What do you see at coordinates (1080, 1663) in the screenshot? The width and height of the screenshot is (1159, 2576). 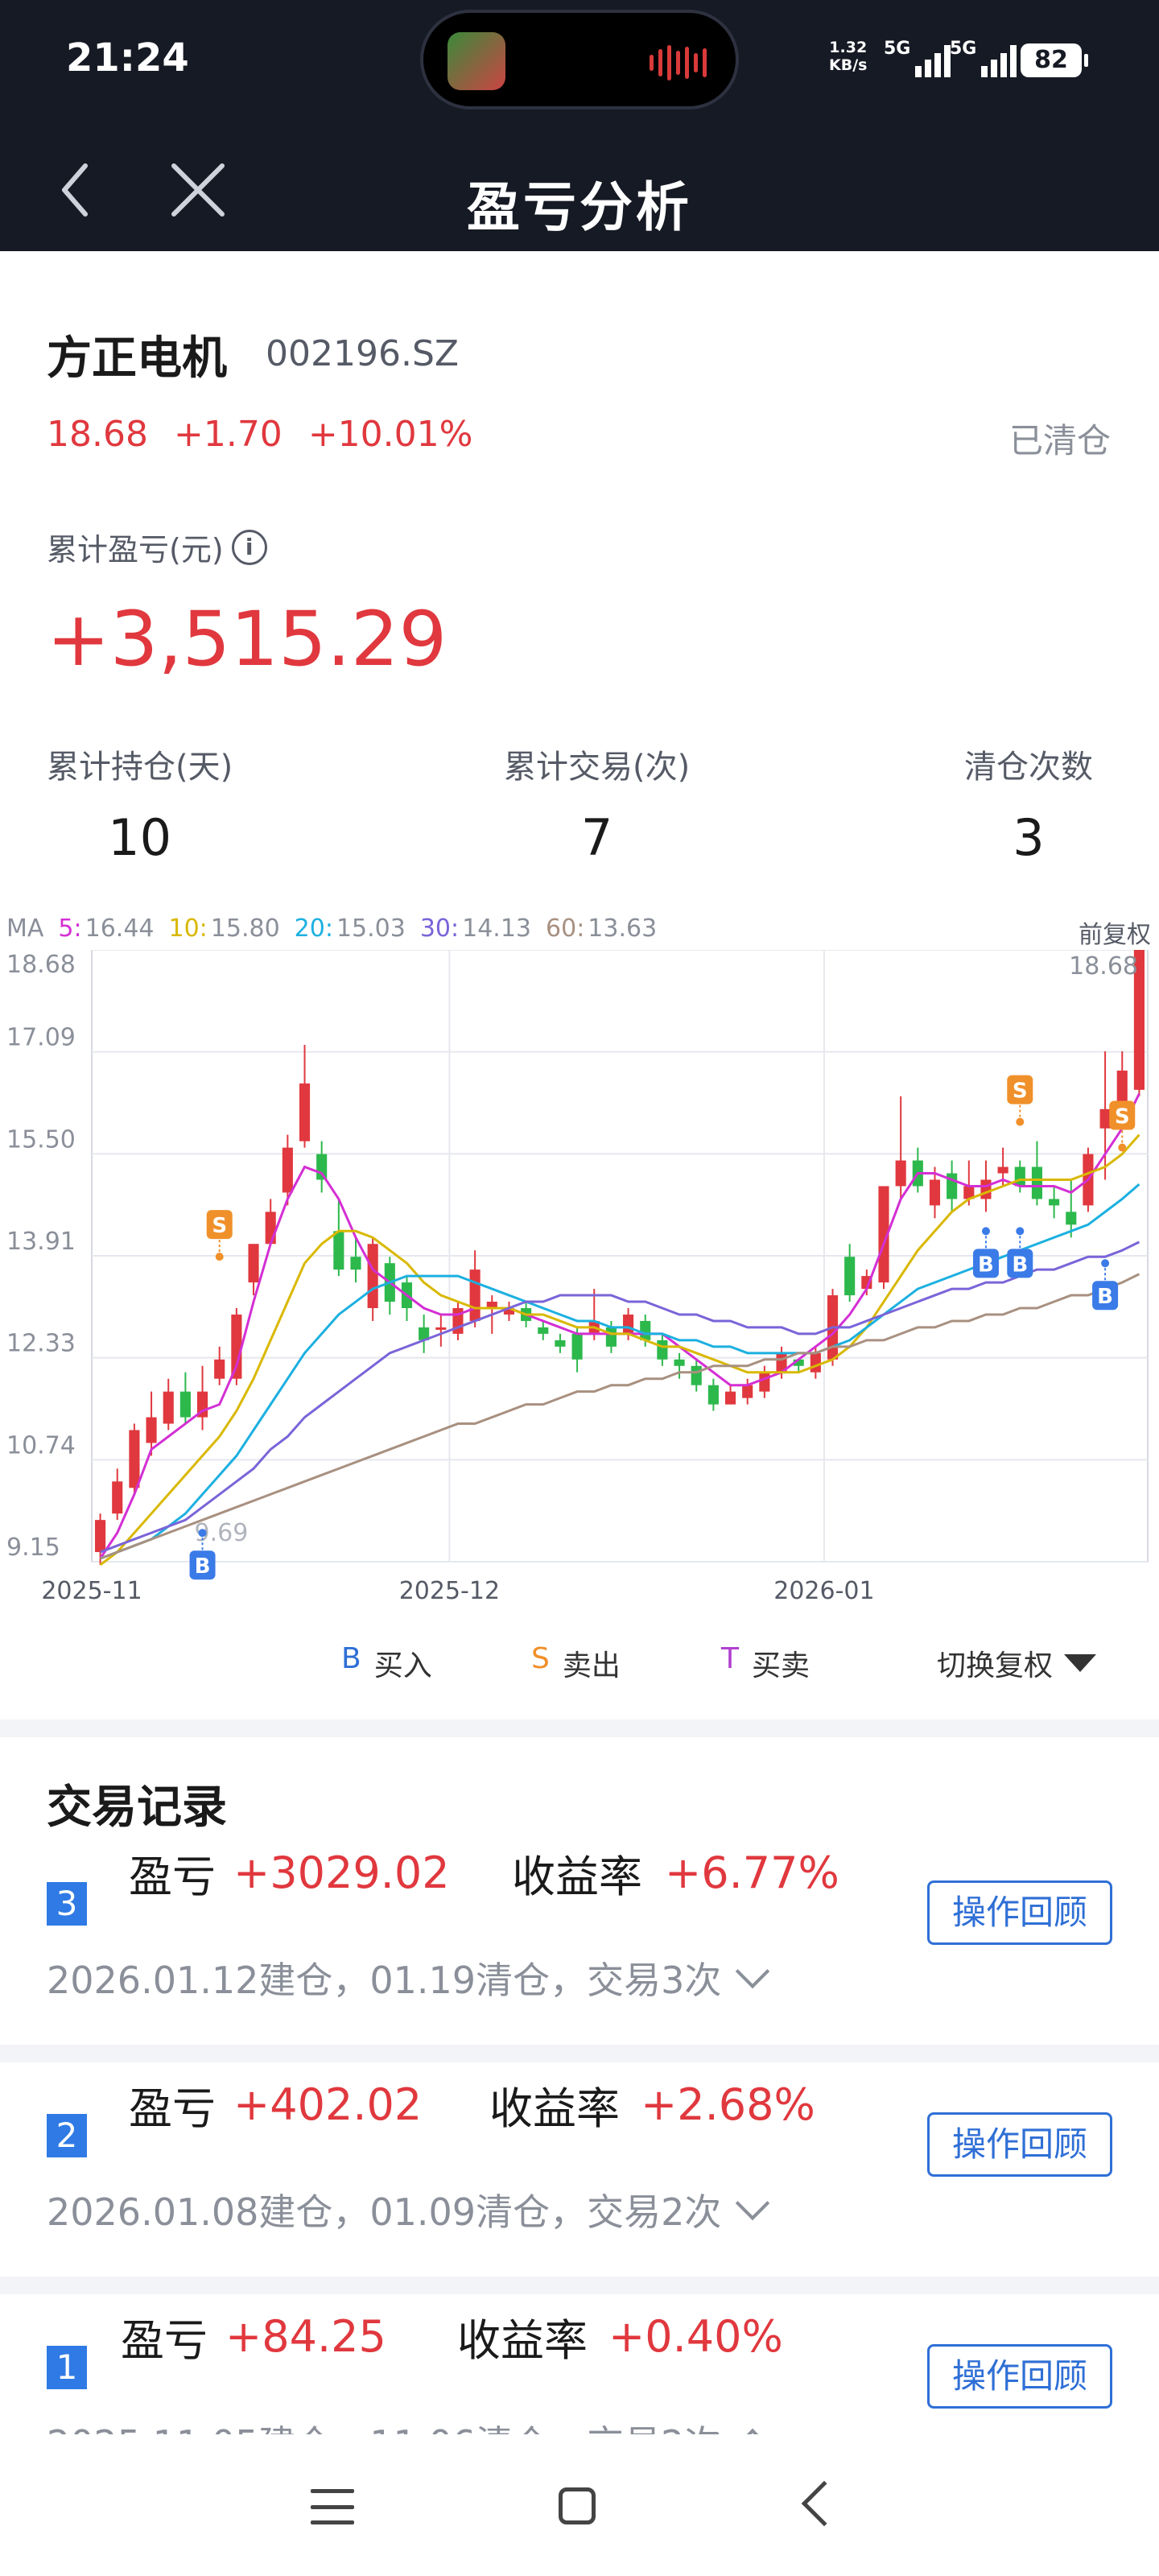 I see `caret-down-icon` at bounding box center [1080, 1663].